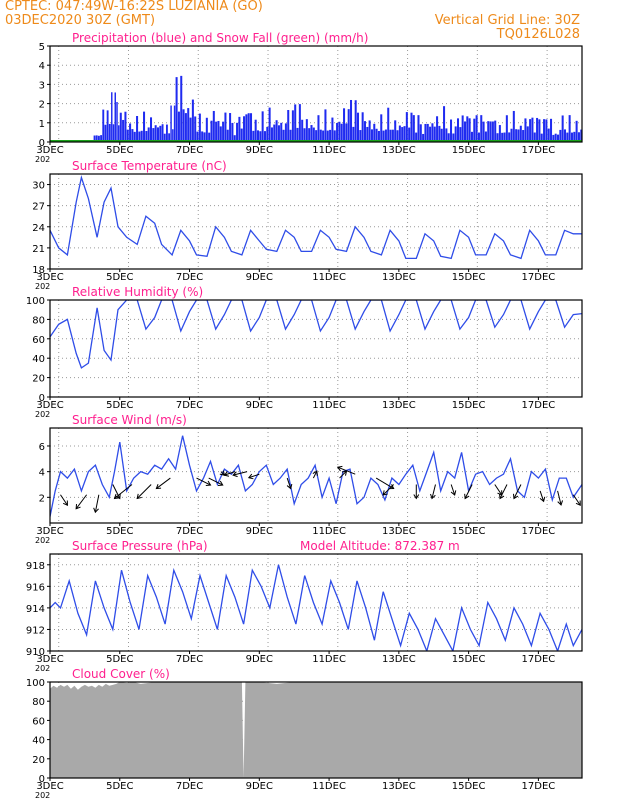  What do you see at coordinates (42, 286) in the screenshot?
I see `temperature-year-stub: 202` at bounding box center [42, 286].